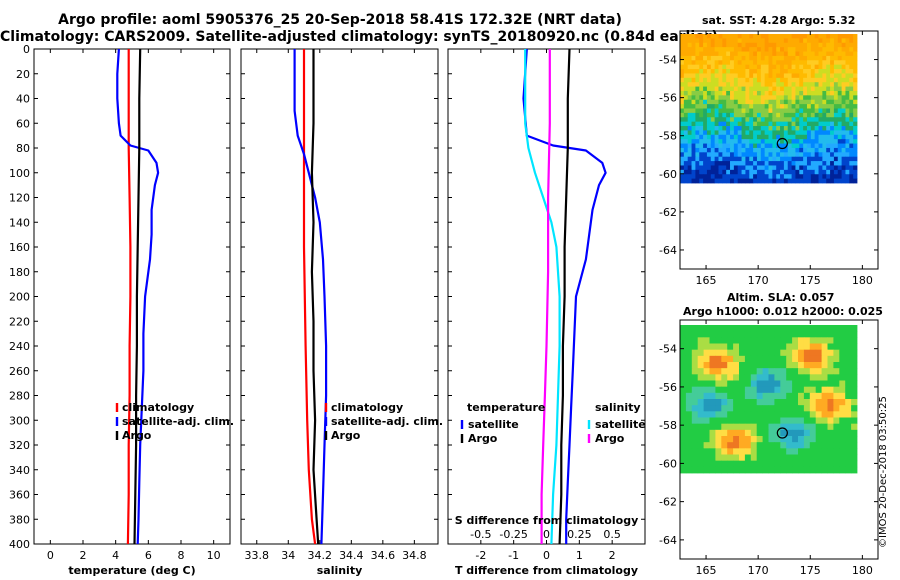  Describe the element at coordinates (214, 555) in the screenshot. I see `x-tick-label: 10` at that location.